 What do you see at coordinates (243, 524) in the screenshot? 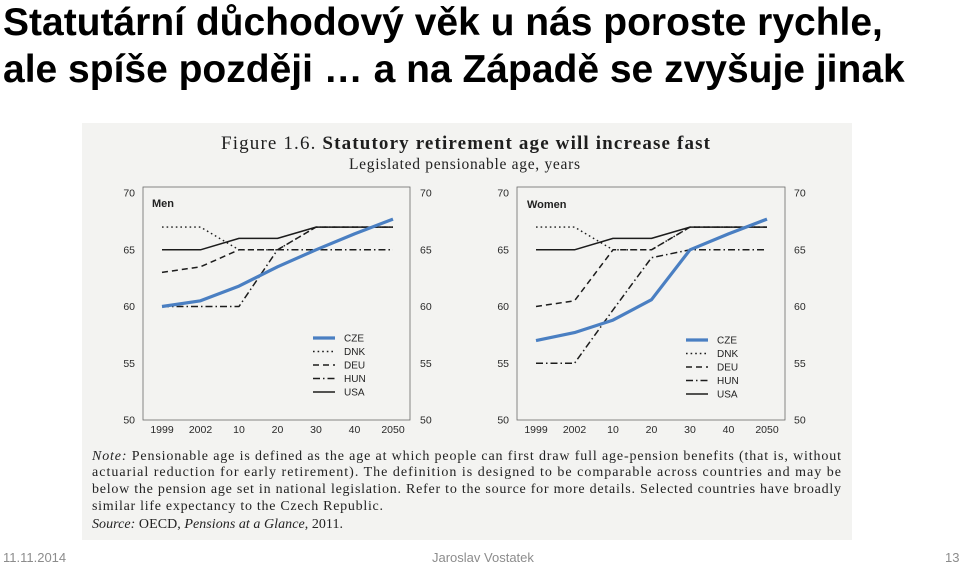
I see `source-publication: Pensions at a Glance` at bounding box center [243, 524].